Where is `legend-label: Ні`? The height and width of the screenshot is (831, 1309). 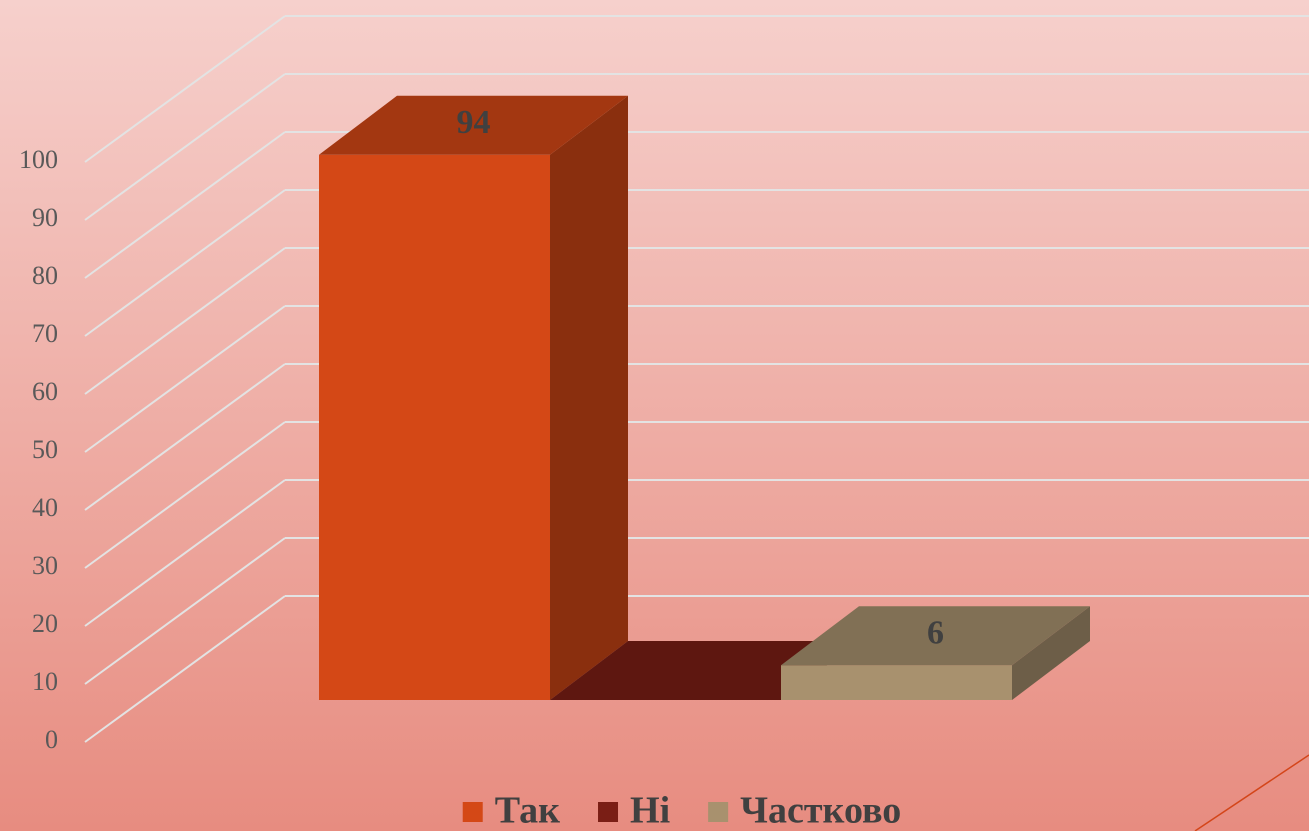 legend-label: Ні is located at coordinates (650, 810).